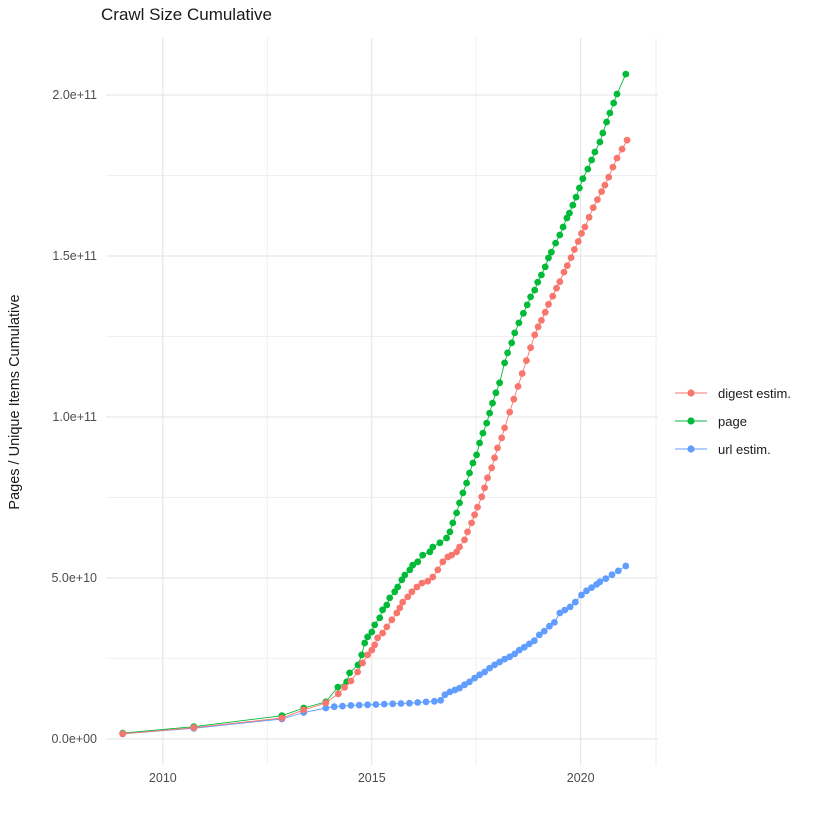  Describe the element at coordinates (74, 255) in the screenshot. I see `y-tick-label: 1.5e+11` at that location.